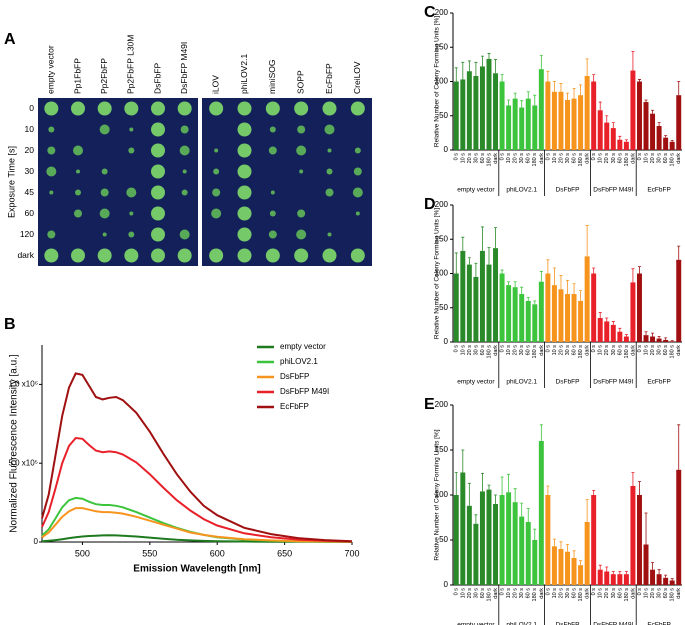 This screenshot has width=685, height=625. What do you see at coordinates (607, 158) in the screenshot?
I see `x-tick-label: 20 s` at bounding box center [607, 158].